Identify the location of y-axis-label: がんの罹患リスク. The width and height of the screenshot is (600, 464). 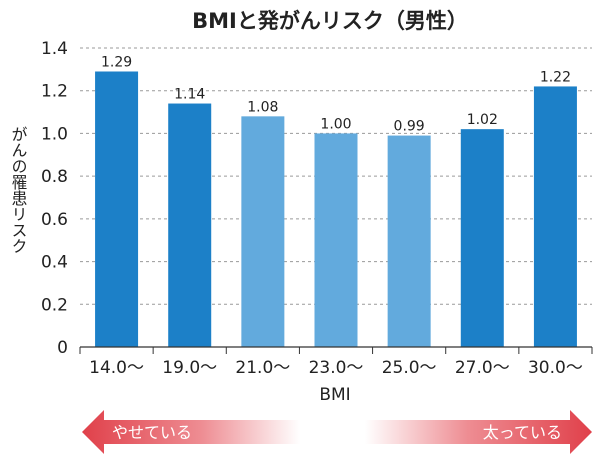
(18, 190).